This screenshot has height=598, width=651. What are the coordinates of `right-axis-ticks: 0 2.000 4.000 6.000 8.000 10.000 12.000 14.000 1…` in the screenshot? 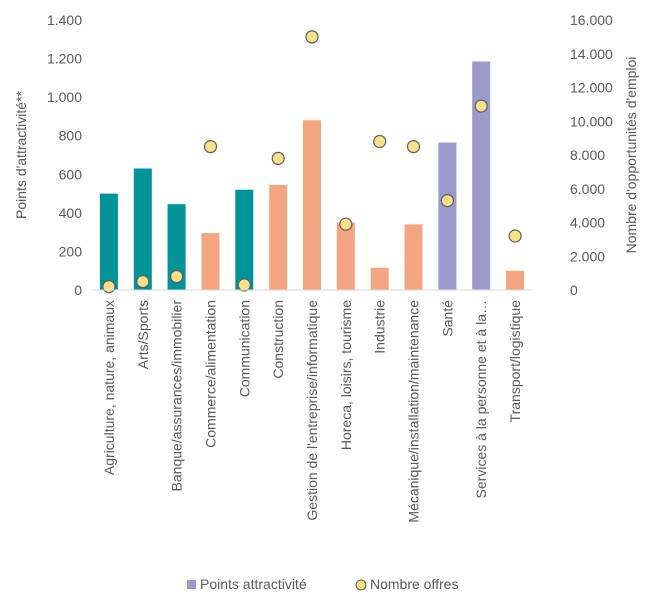 It's located at (591, 155).